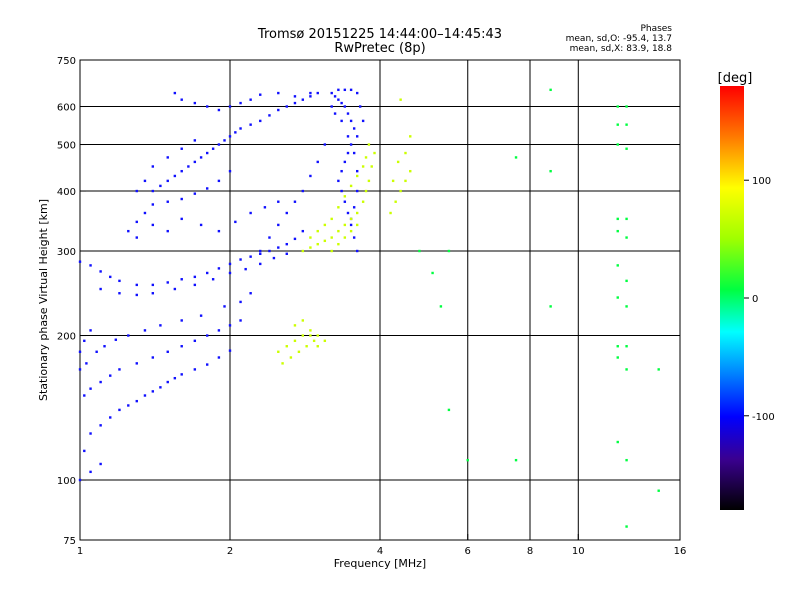  Describe the element at coordinates (380, 551) in the screenshot. I see `x-tick-label: 4` at that location.